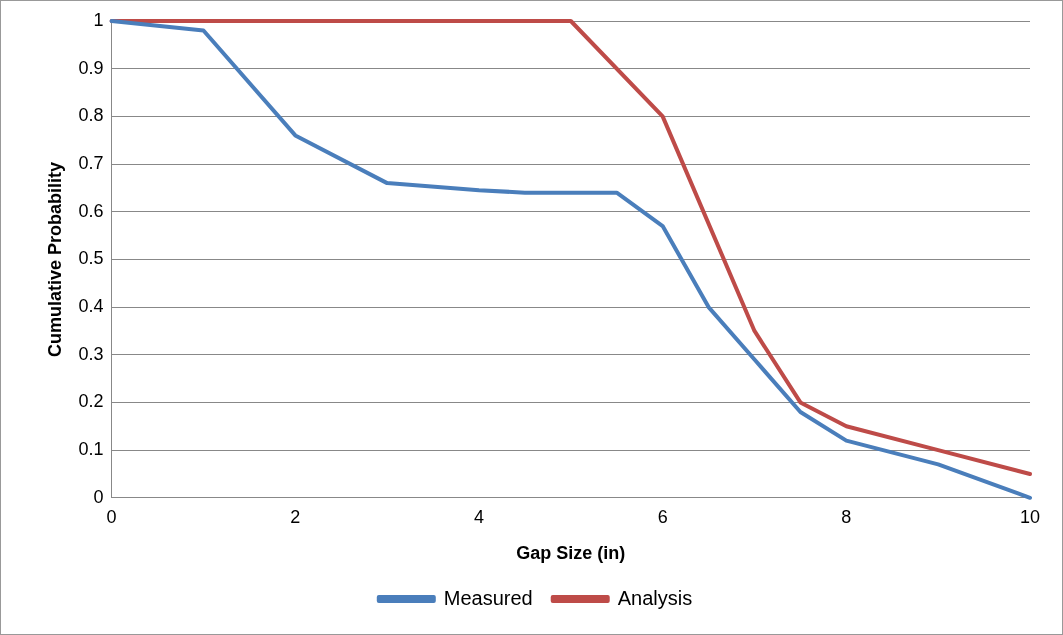  Describe the element at coordinates (1030, 516) in the screenshot. I see `x-tick-label: 10` at that location.